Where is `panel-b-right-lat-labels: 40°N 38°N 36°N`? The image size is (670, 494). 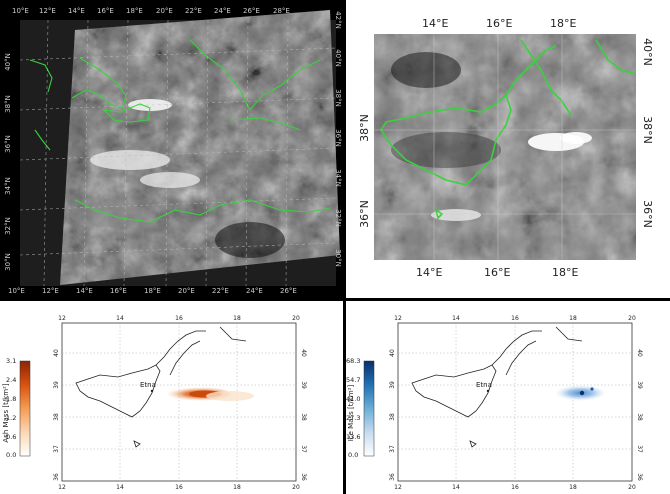 panel-b-right-lat-labels: 40°N 38°N 36°N is located at coordinates (647, 133).